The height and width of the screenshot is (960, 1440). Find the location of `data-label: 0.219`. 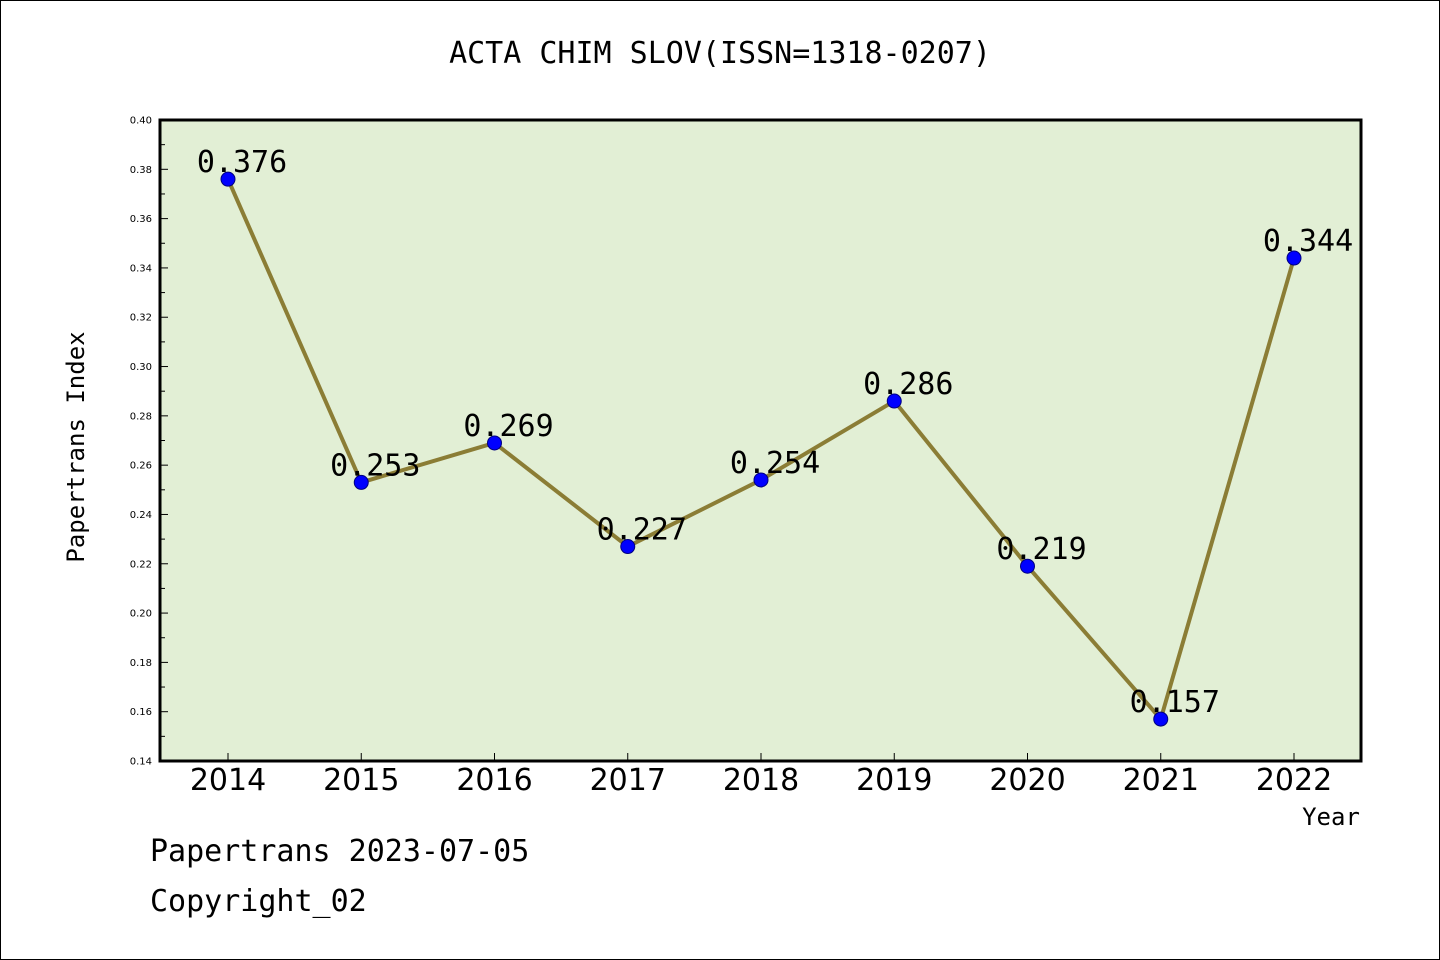

data-label: 0.219 is located at coordinates (1041, 549).